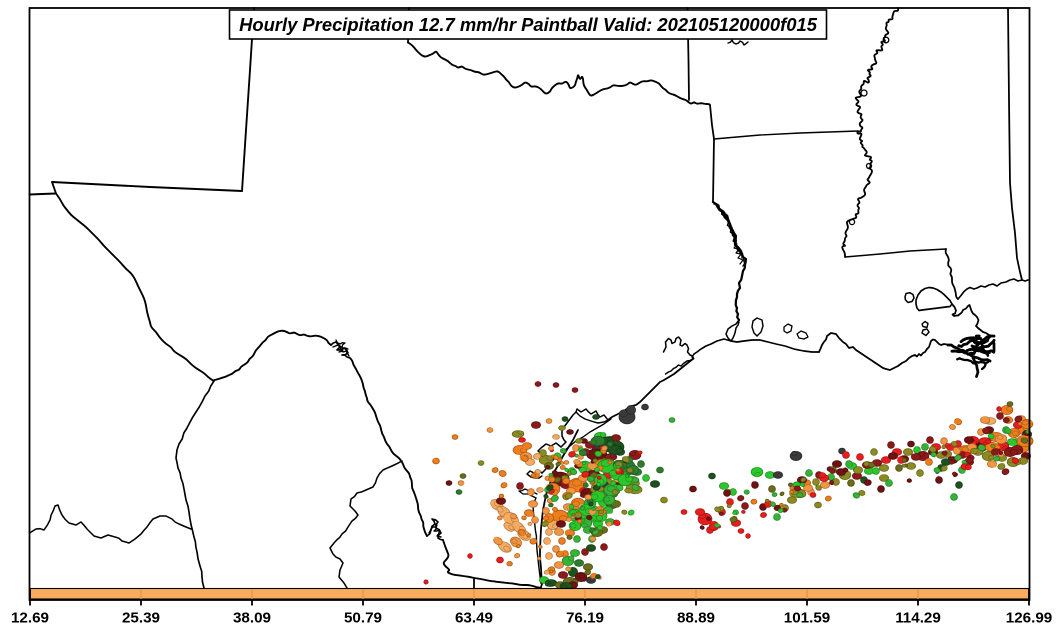  Describe the element at coordinates (30, 618) in the screenshot. I see `svg-text: 12.69` at that location.